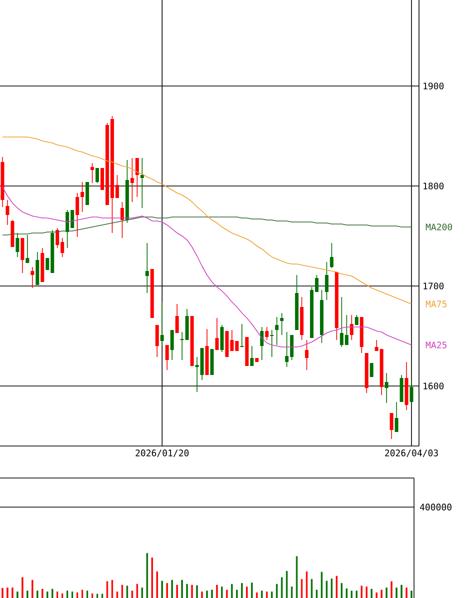 The width and height of the screenshot is (472, 598). Describe the element at coordinates (434, 386) in the screenshot. I see `y-tick-label: 1600` at that location.